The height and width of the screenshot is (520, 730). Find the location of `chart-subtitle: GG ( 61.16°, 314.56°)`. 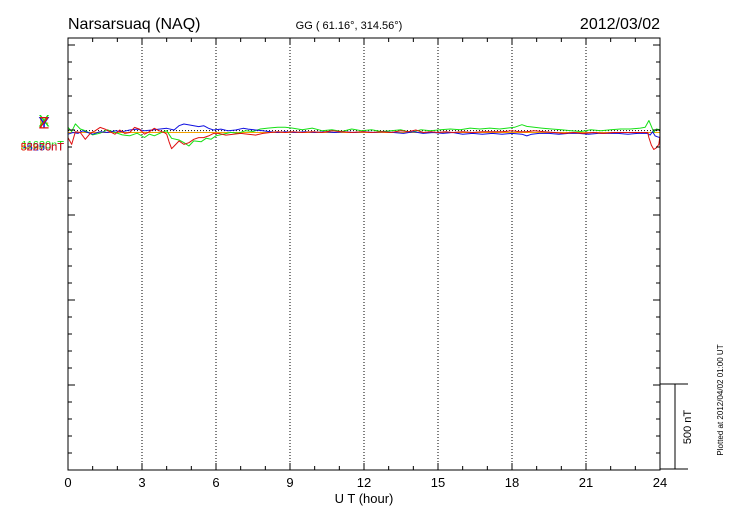

chart-subtitle: GG ( 61.16°, 314.56°) is located at coordinates (349, 26).